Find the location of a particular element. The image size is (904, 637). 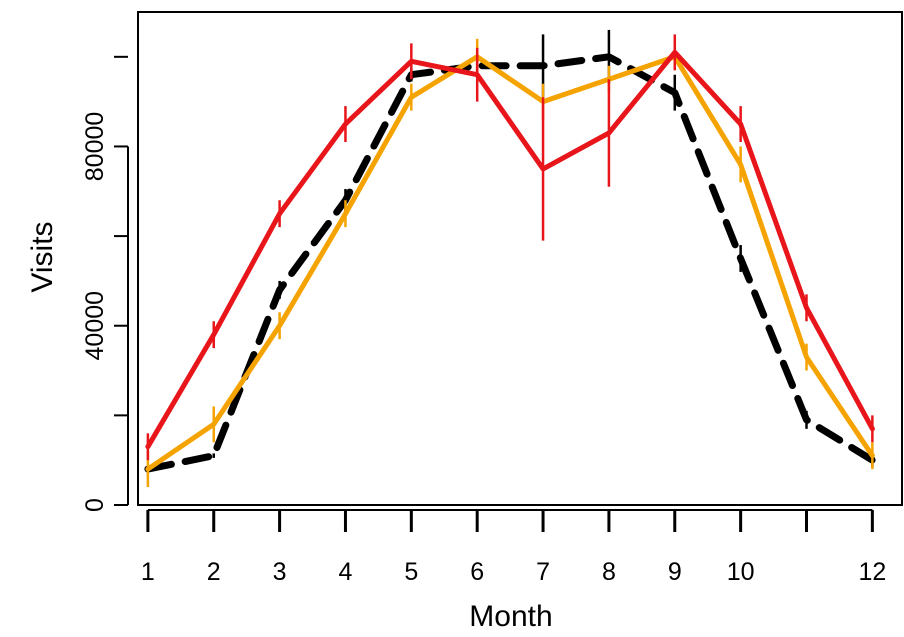

x-tick-label: 6 is located at coordinates (477, 572).